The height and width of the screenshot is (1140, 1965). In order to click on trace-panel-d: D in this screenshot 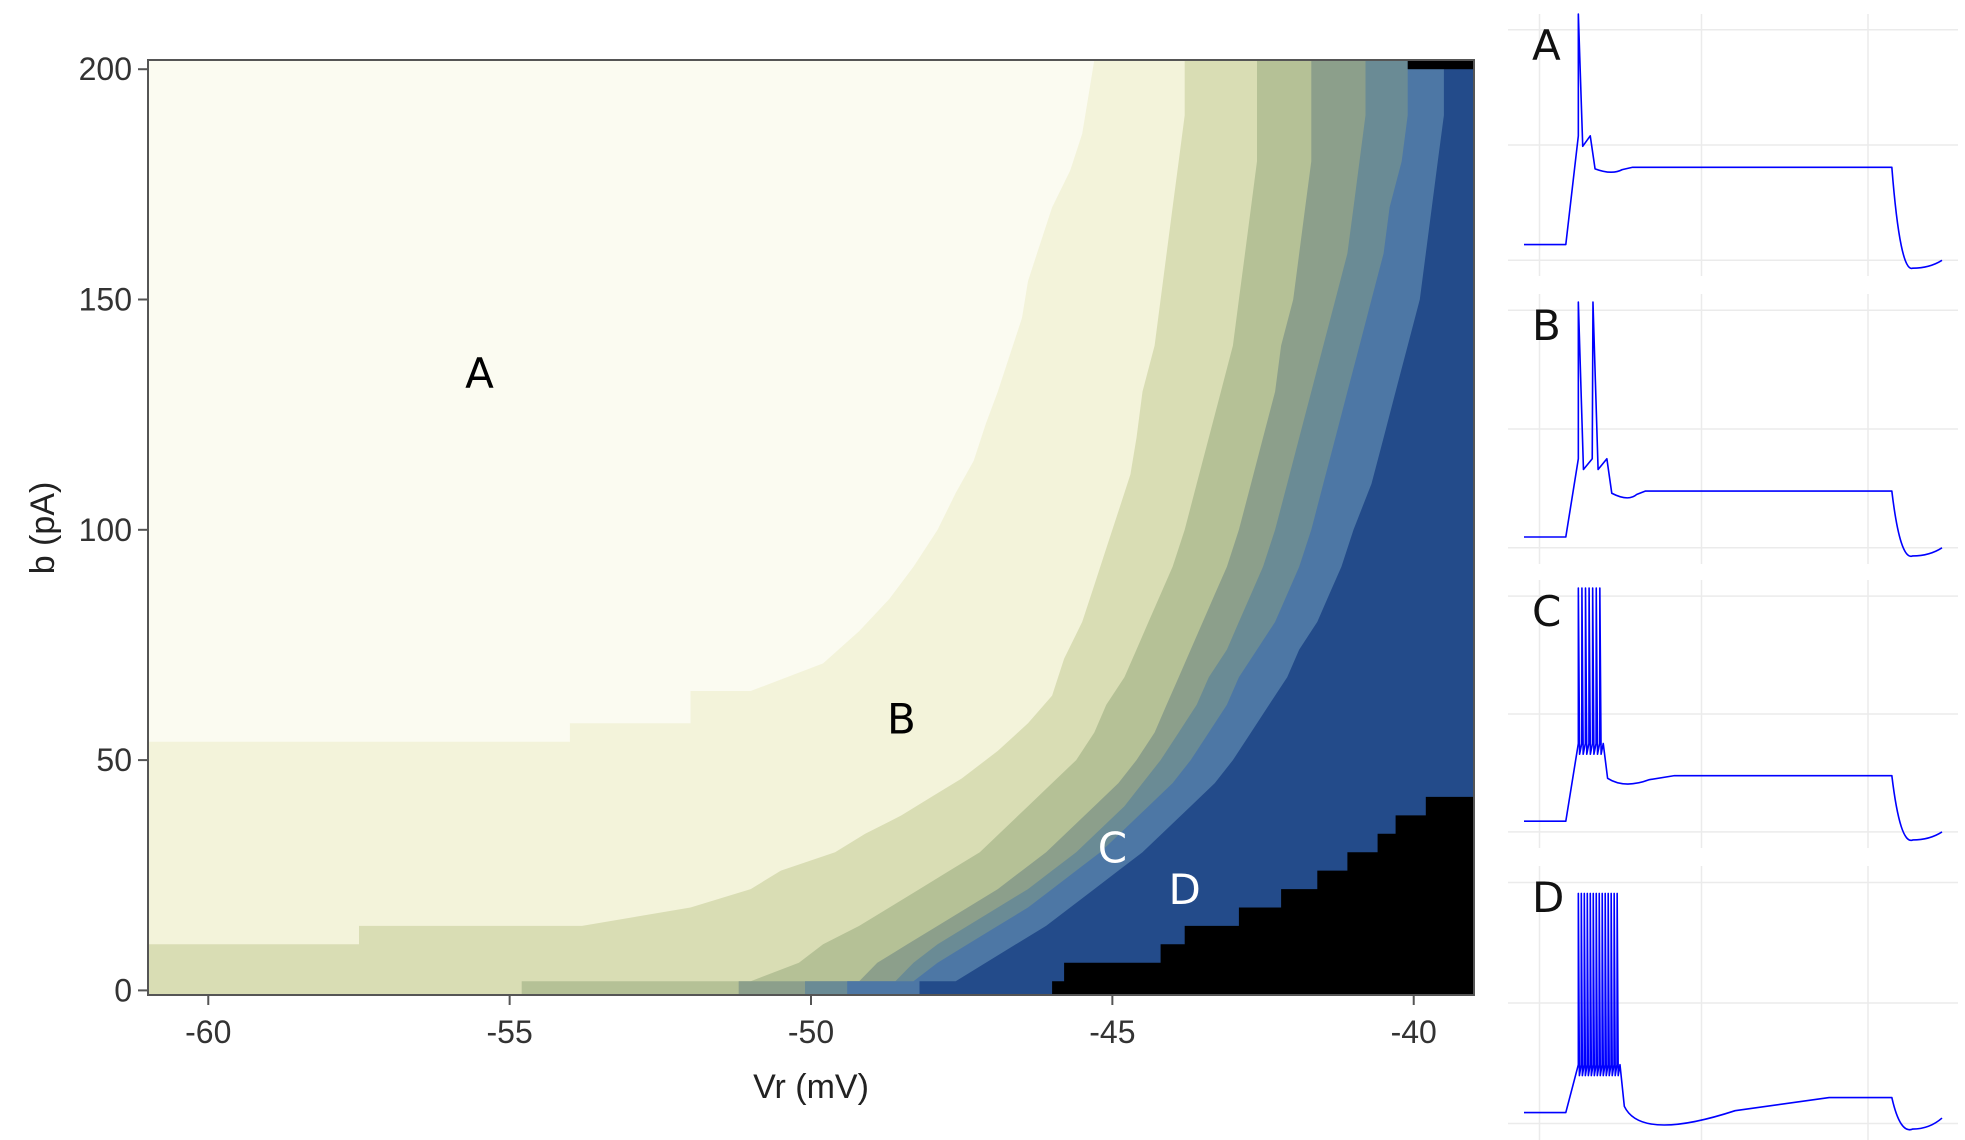, I will do `click(1733, 1003)`.